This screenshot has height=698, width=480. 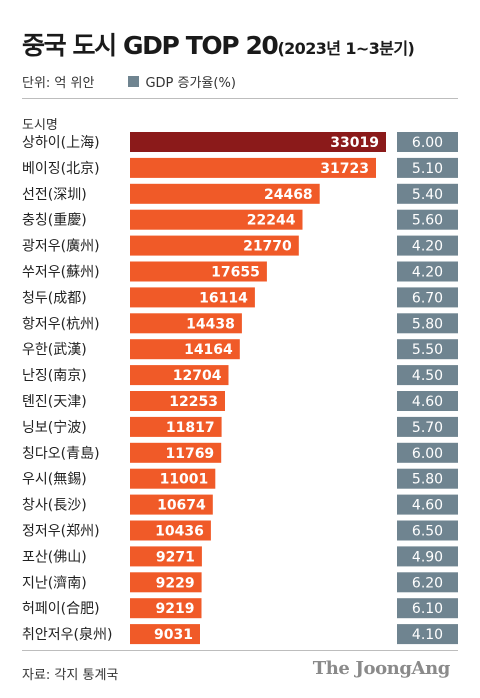 I want to click on gdp-value-label: 9229, so click(x=175, y=583).